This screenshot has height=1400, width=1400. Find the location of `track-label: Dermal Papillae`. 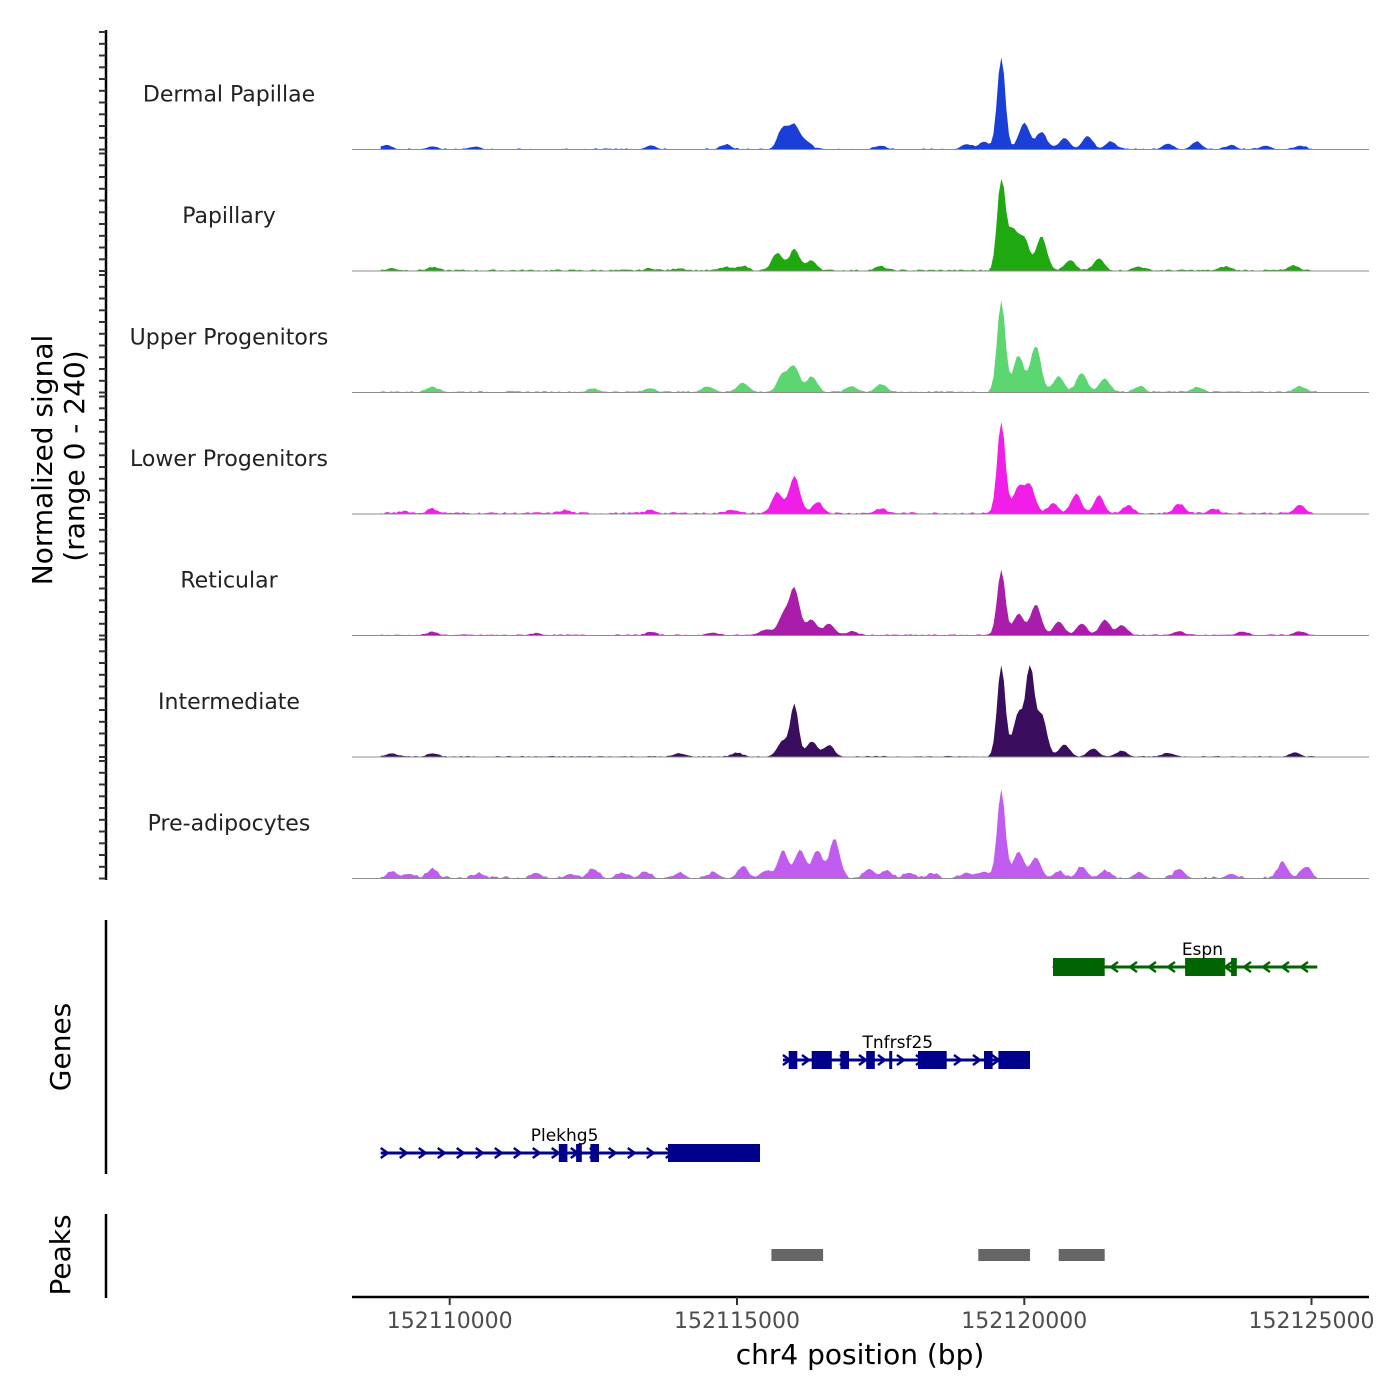

track-label: Dermal Papillae is located at coordinates (229, 95).